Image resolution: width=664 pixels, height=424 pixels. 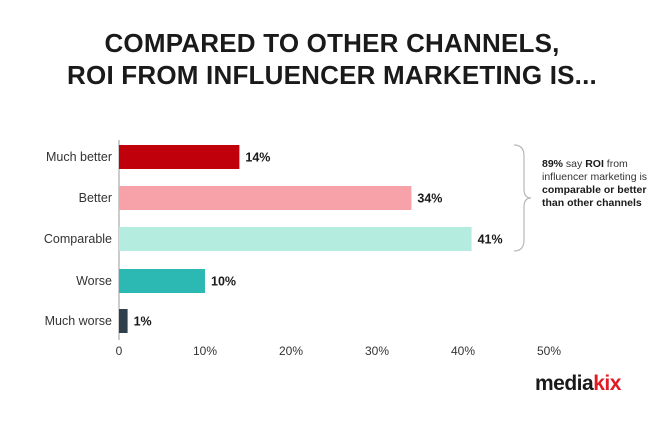 I want to click on category-label: Comparable, so click(x=78, y=239).